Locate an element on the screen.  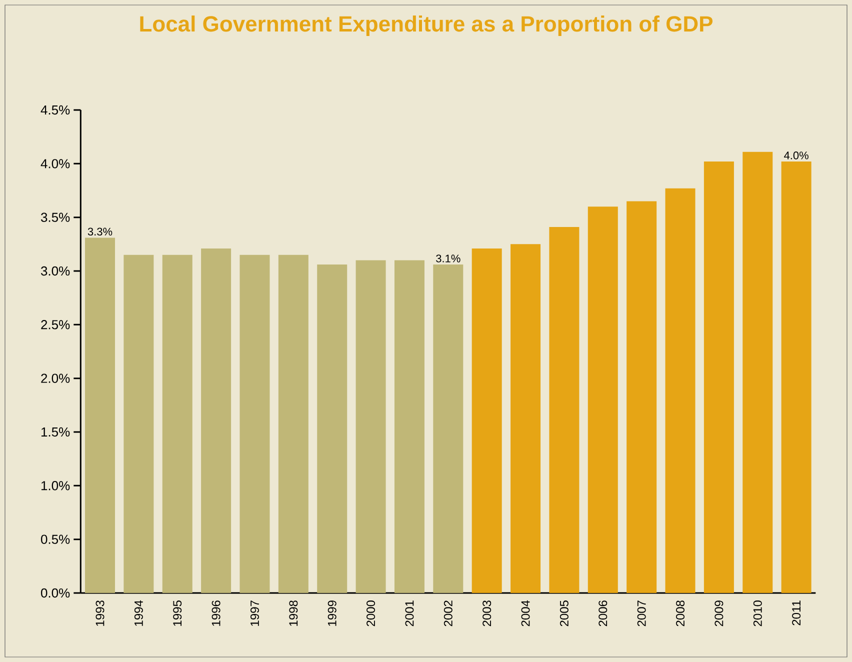
x-tick-label: 2004 is located at coordinates (525, 613).